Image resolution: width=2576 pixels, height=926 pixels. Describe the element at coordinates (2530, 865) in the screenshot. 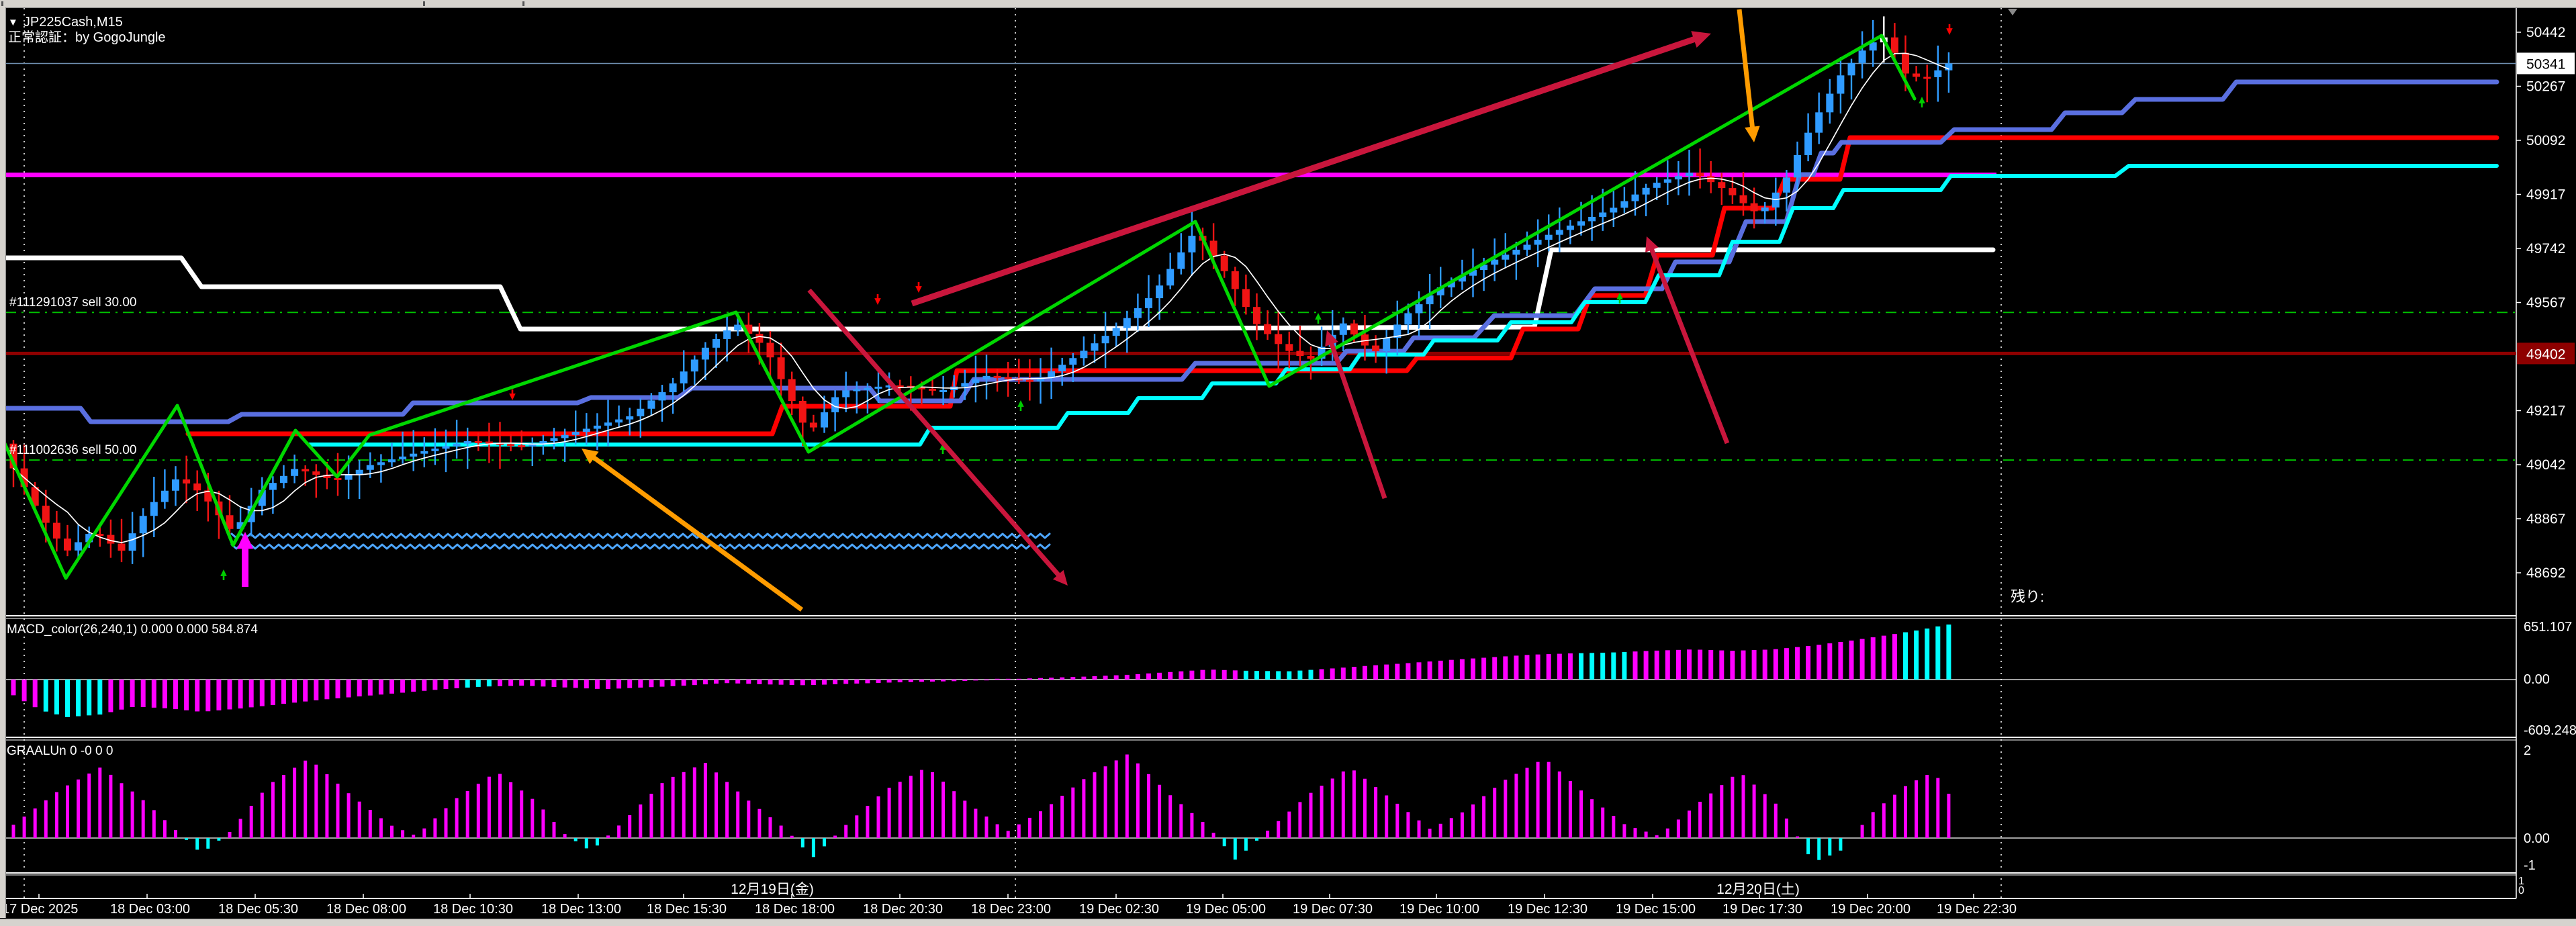

I see `indicator-scale-label: -1` at that location.